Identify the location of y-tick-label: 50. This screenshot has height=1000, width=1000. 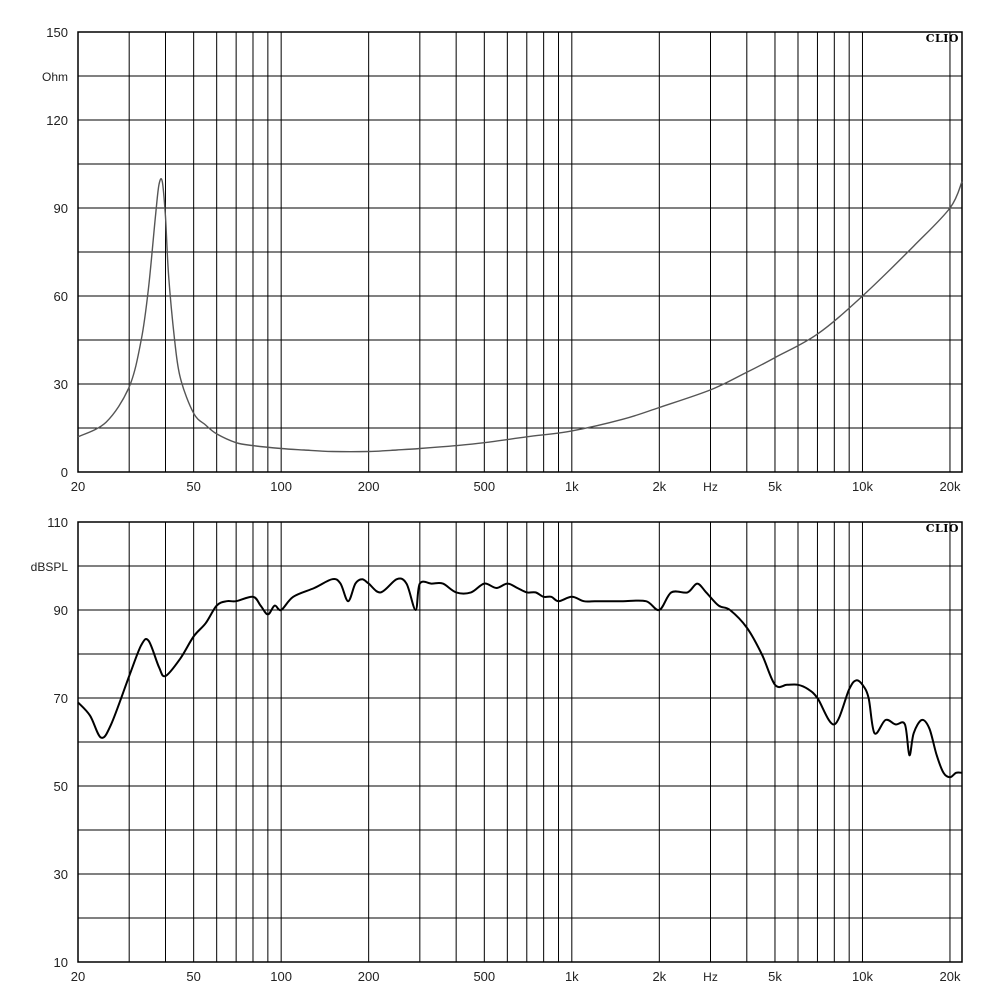
(61, 786).